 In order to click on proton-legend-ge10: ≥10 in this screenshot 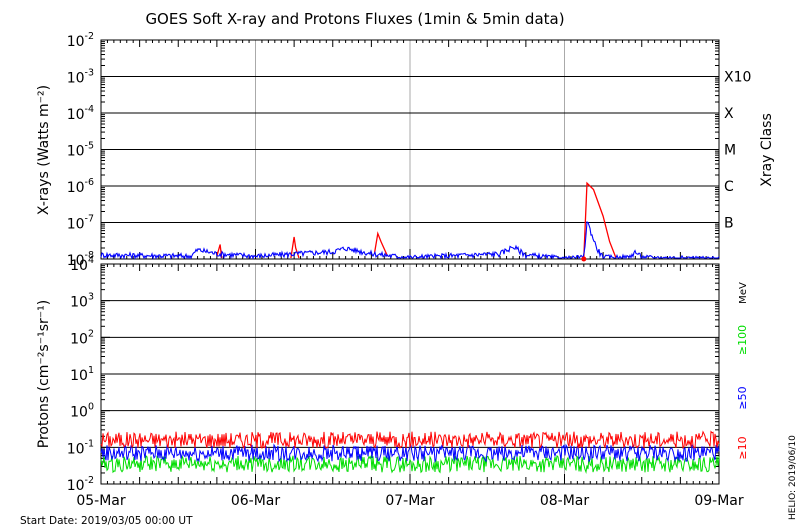, I will do `click(742, 447)`.